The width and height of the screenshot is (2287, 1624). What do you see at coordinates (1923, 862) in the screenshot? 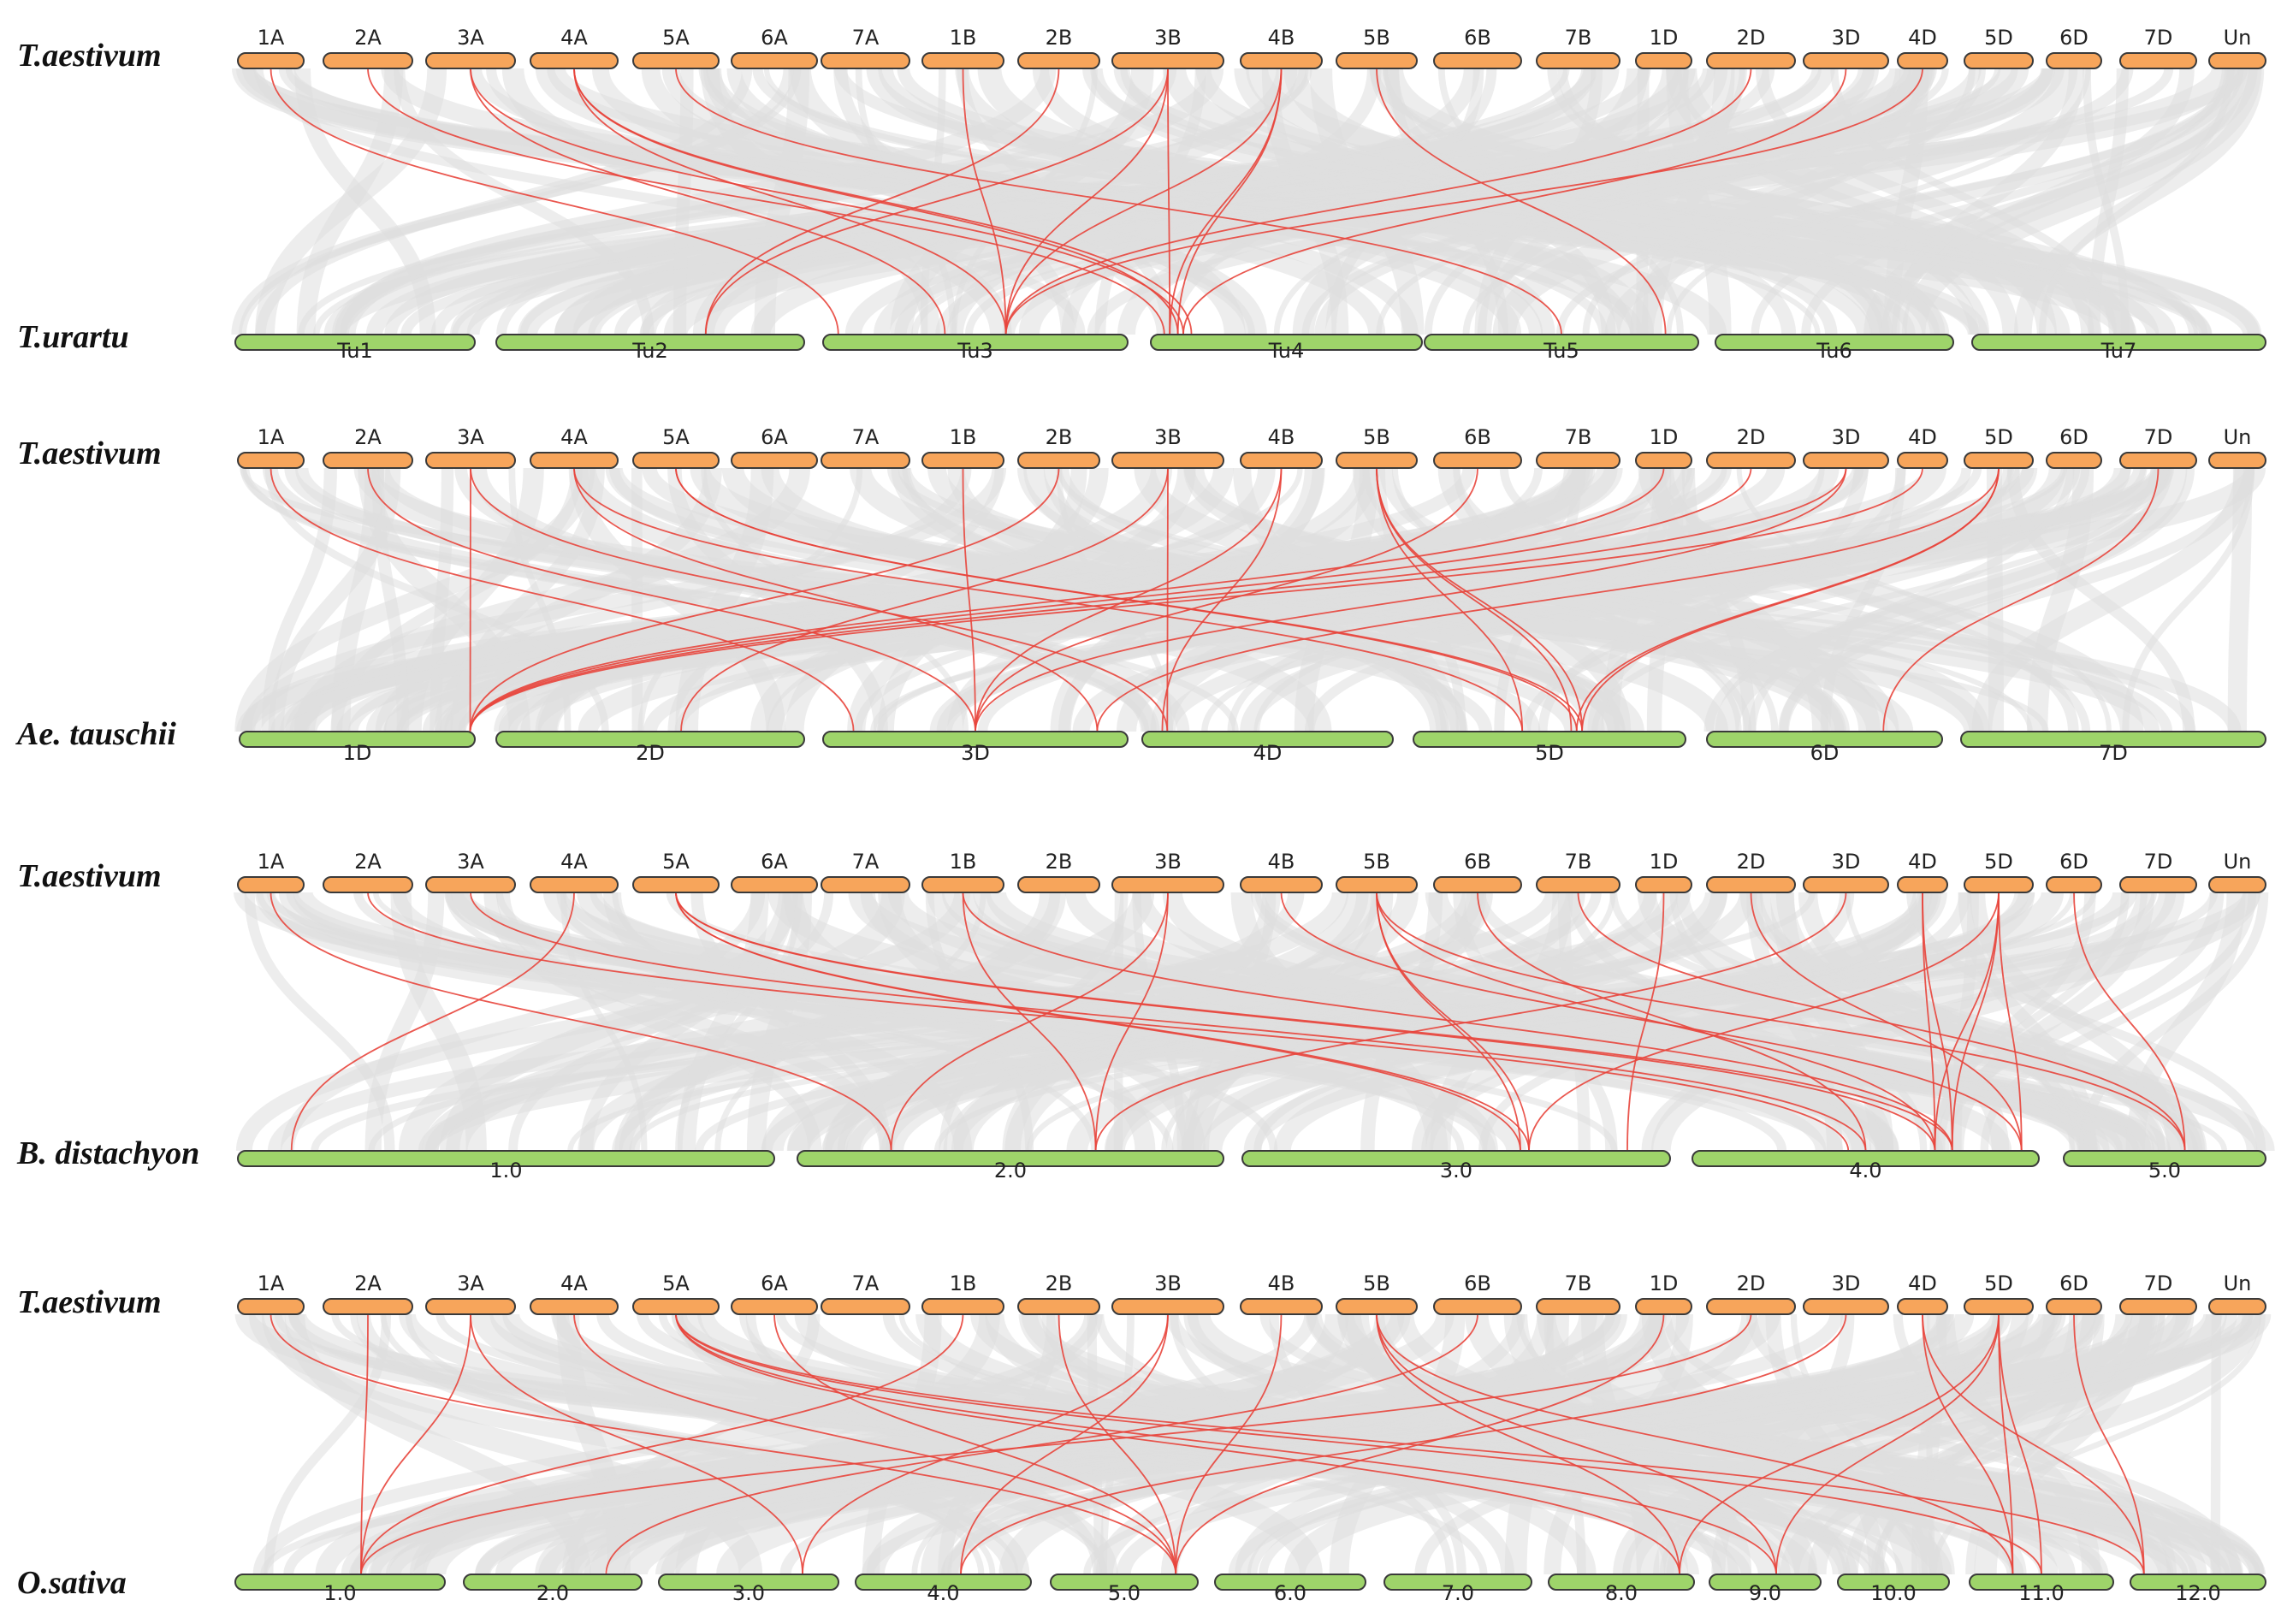
I see `top-chromosome-label: 4D` at bounding box center [1923, 862].